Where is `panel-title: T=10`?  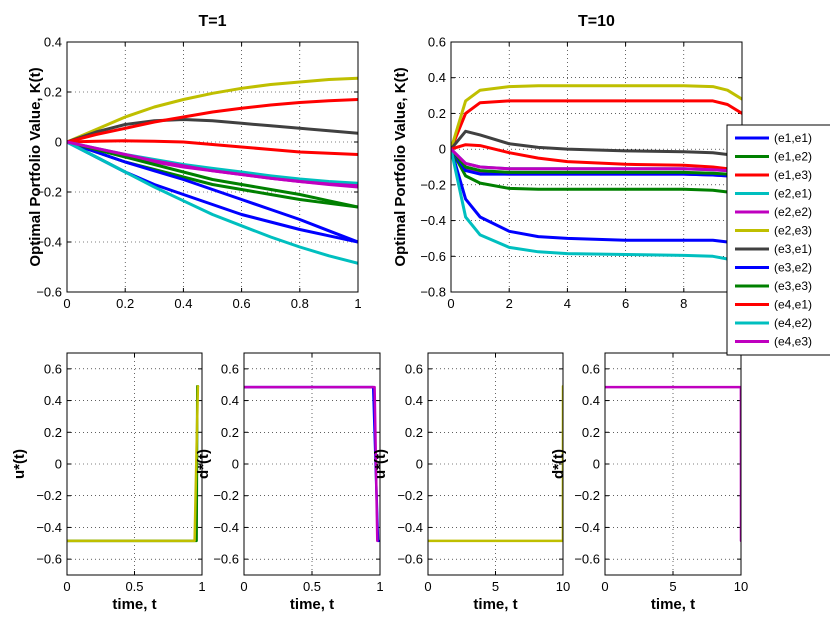
panel-title: T=10 is located at coordinates (596, 21).